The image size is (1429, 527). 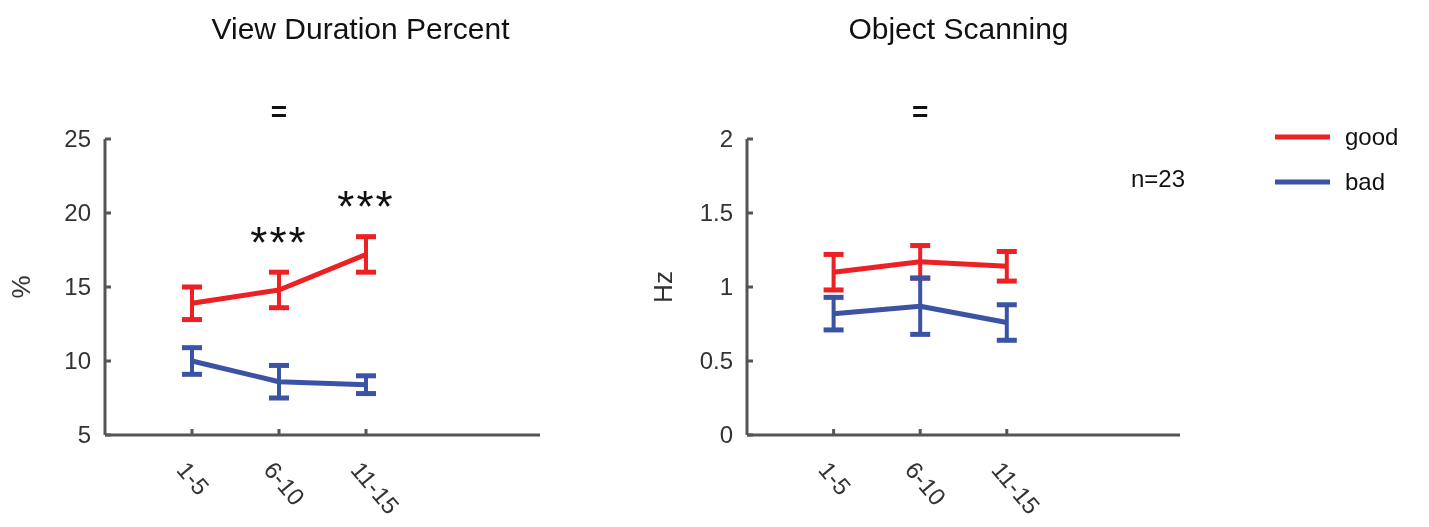 I want to click on y-axis-title: Hz, so click(x=663, y=287).